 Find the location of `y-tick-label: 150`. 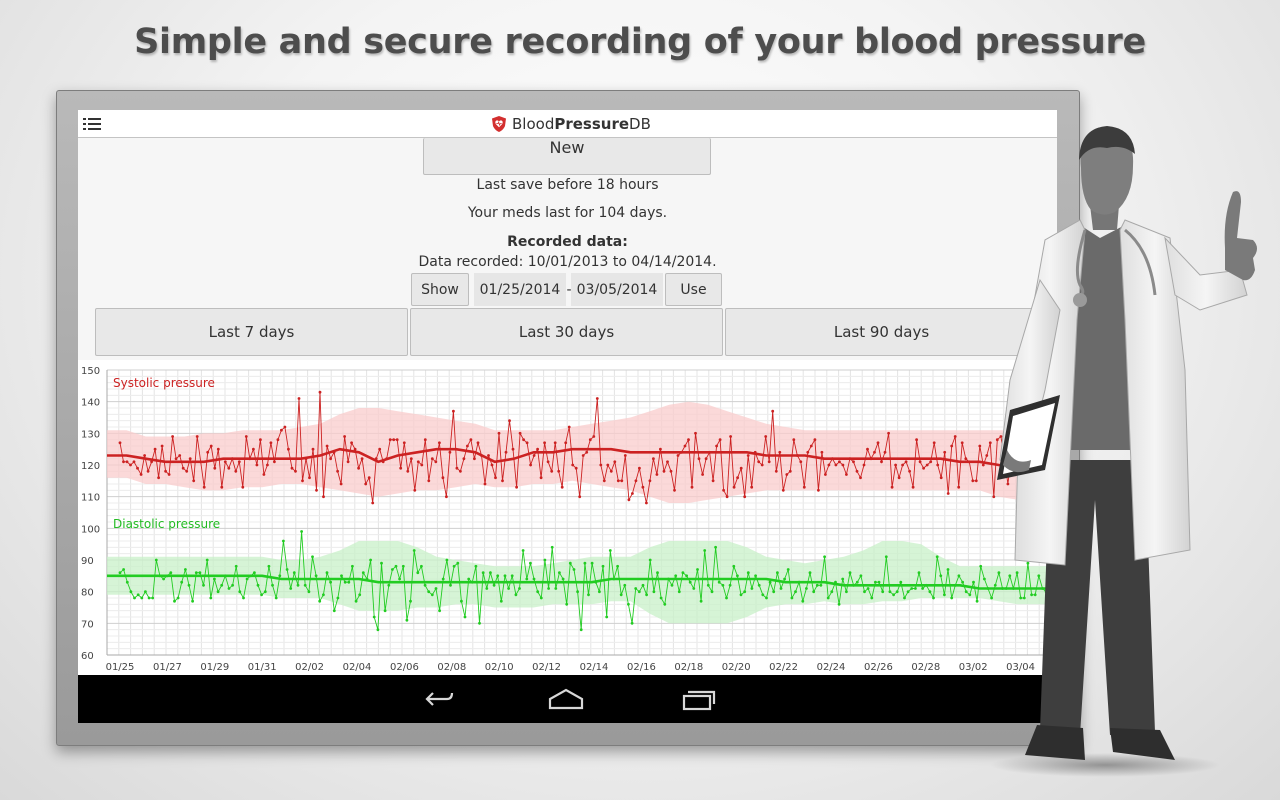

y-tick-label: 150 is located at coordinates (90, 371).